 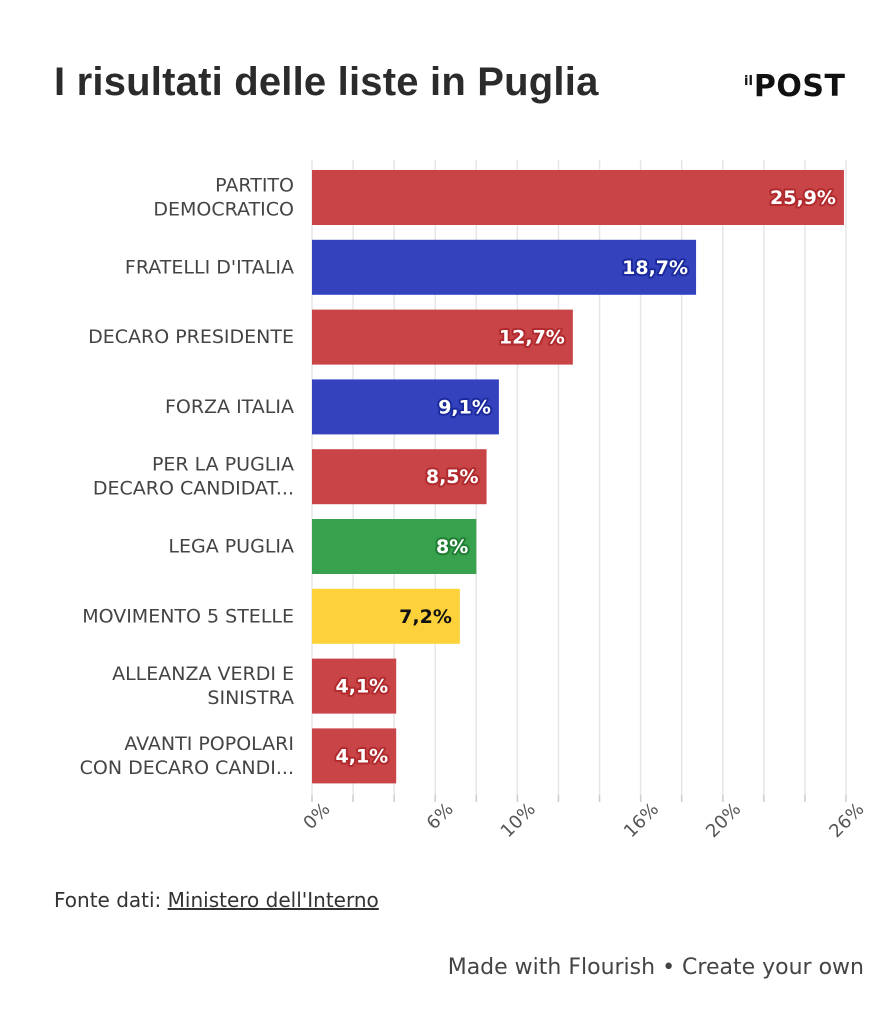 What do you see at coordinates (231, 546) in the screenshot?
I see `category-label-5: LEGA PUGLIA` at bounding box center [231, 546].